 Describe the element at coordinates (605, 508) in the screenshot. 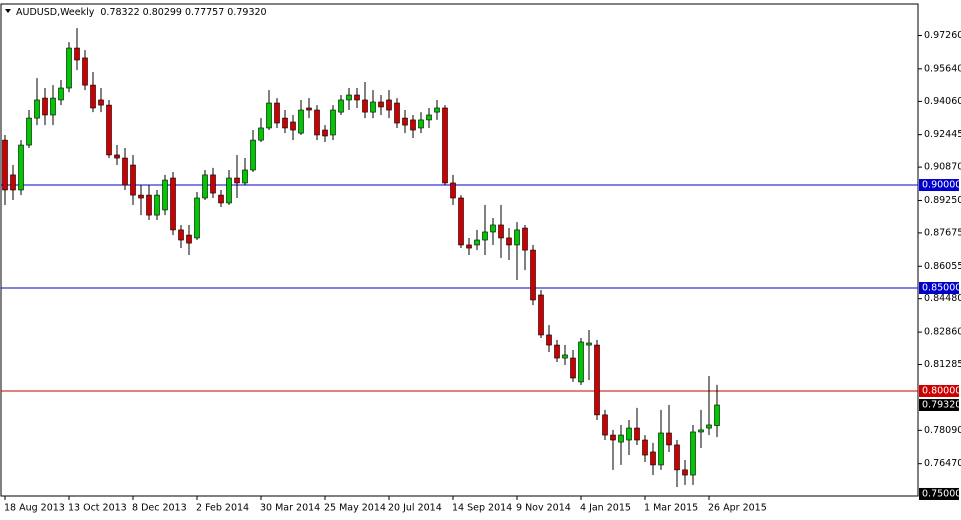

I see `x-tick-label: 4 Jan 2015` at that location.